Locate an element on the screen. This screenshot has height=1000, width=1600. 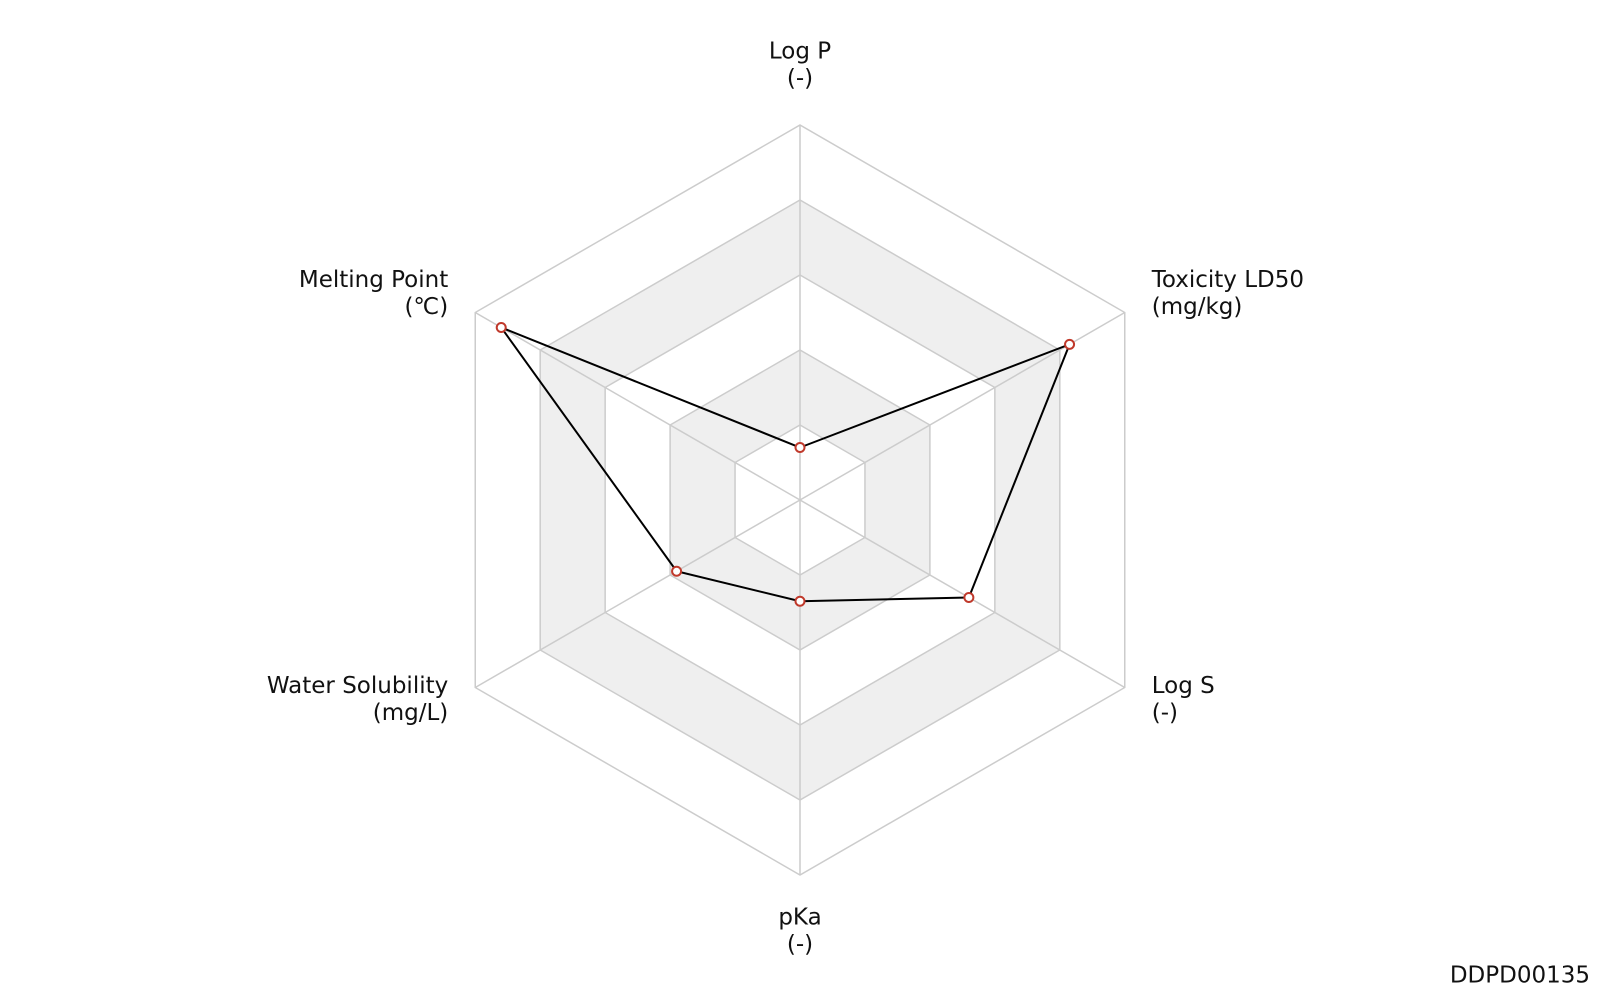
axis-unit: (mg/kg) is located at coordinates (1197, 307).